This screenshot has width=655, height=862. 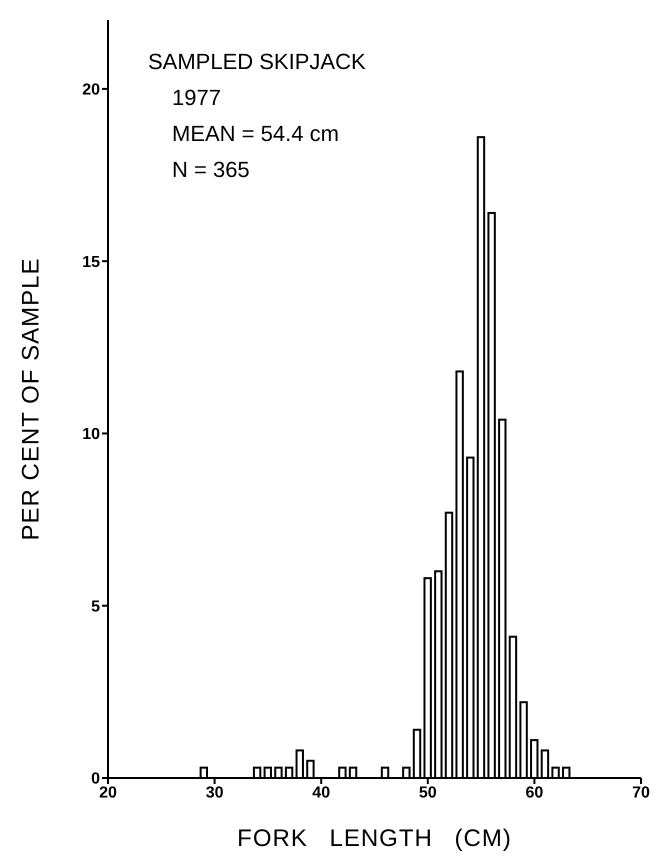 What do you see at coordinates (257, 62) in the screenshot?
I see `text: SAMPLED SKIPJACK` at bounding box center [257, 62].